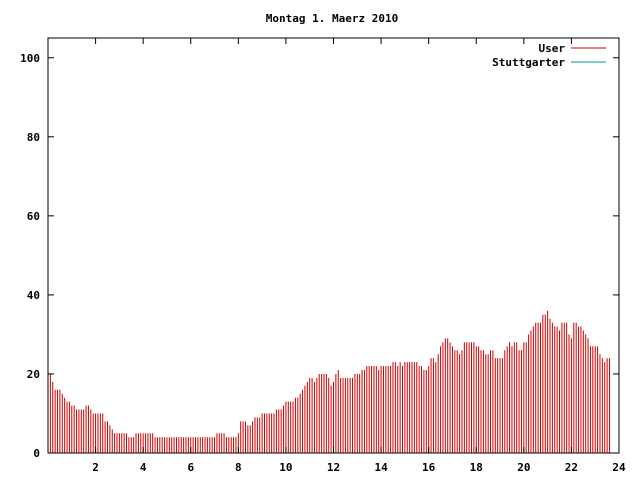 Image resolution: width=640 pixels, height=480 pixels. What do you see at coordinates (476, 467) in the screenshot?
I see `x-tick-label: 18` at bounding box center [476, 467].